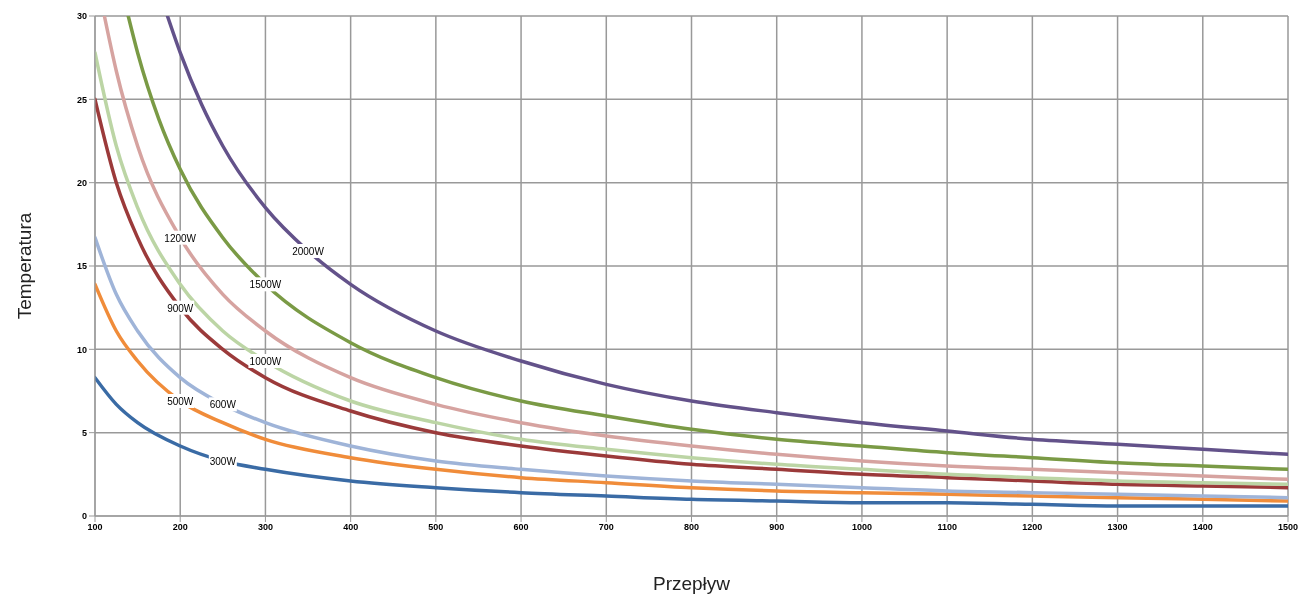 Image resolution: width=1298 pixels, height=596 pixels. Describe the element at coordinates (81, 182) in the screenshot. I see `y-tick-label: 20` at that location.